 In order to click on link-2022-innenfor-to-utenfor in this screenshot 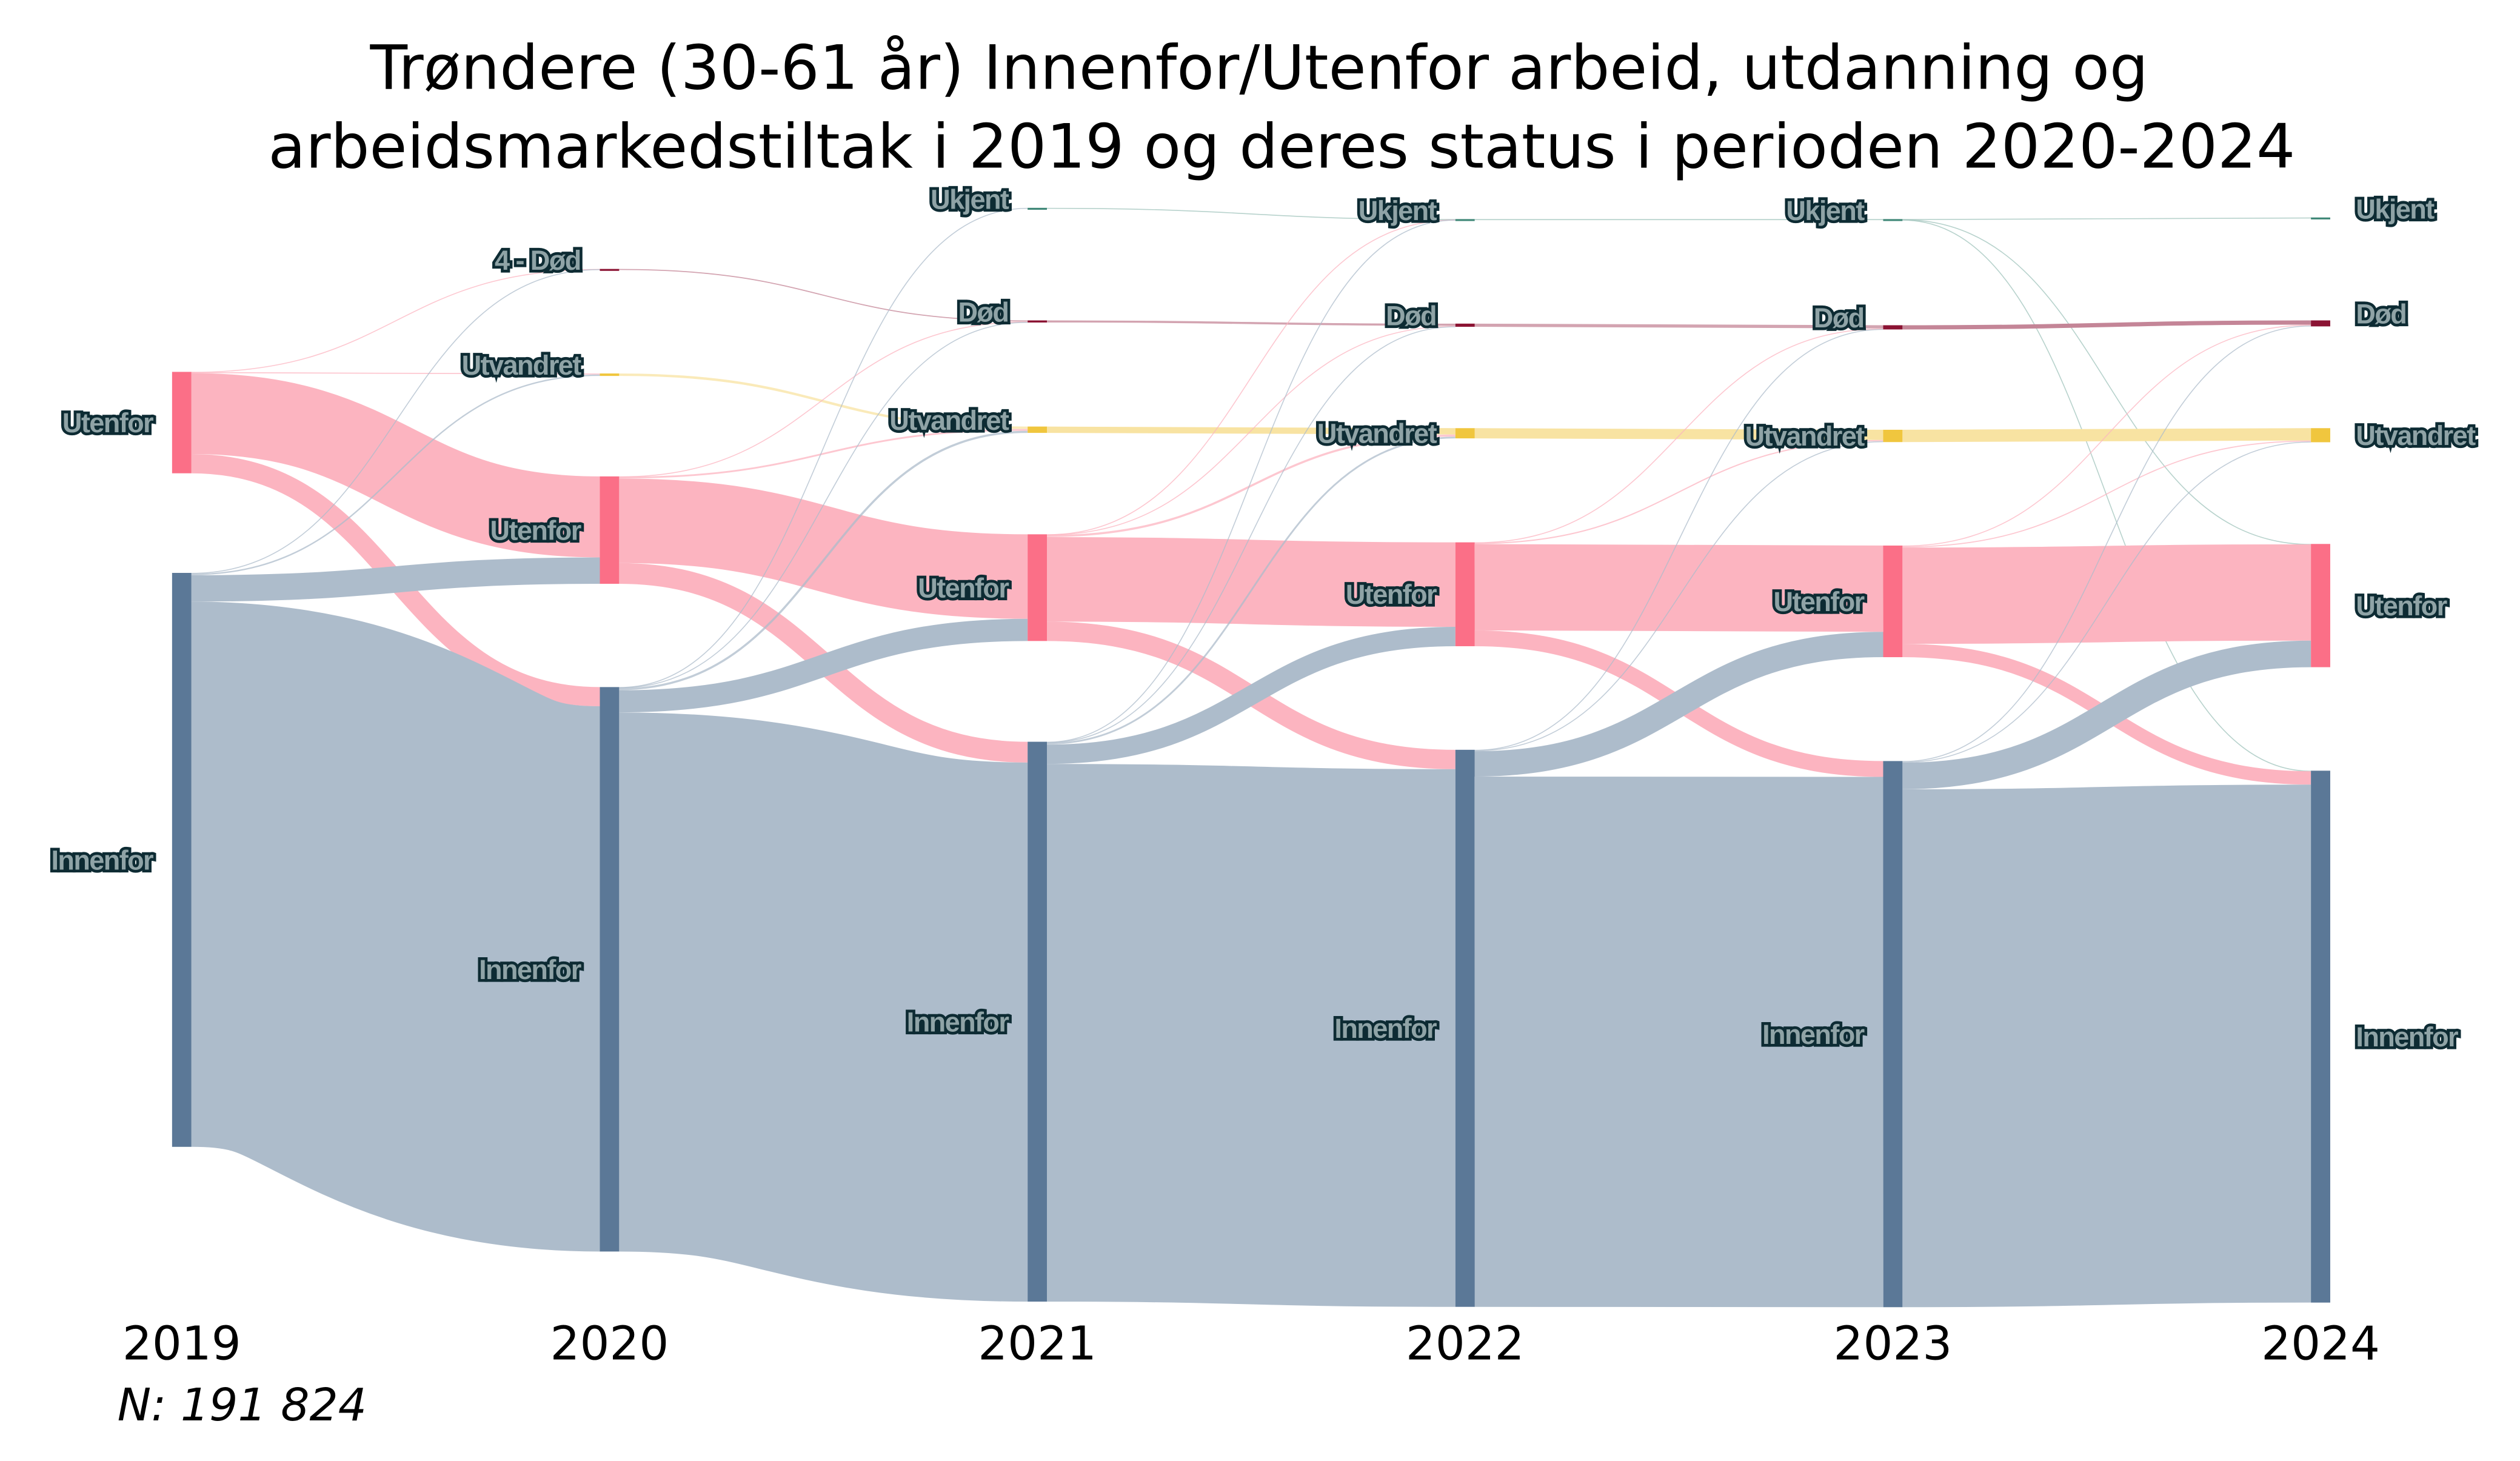, I will do `click(1678, 704)`.